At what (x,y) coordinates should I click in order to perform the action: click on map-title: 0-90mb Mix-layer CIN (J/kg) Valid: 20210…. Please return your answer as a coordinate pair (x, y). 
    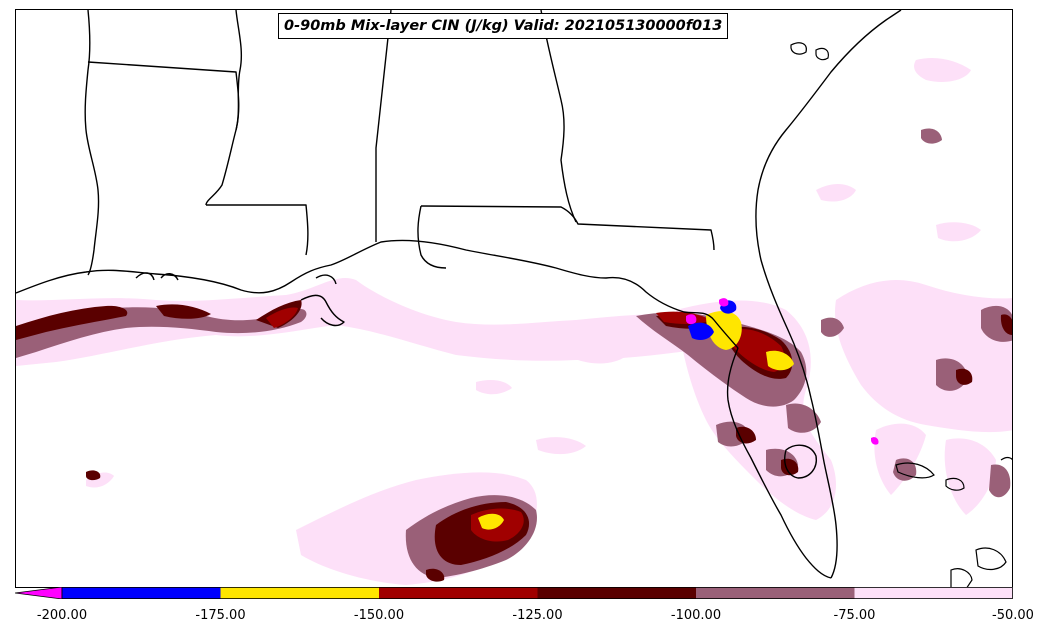
    Looking at the image, I should click on (503, 26).